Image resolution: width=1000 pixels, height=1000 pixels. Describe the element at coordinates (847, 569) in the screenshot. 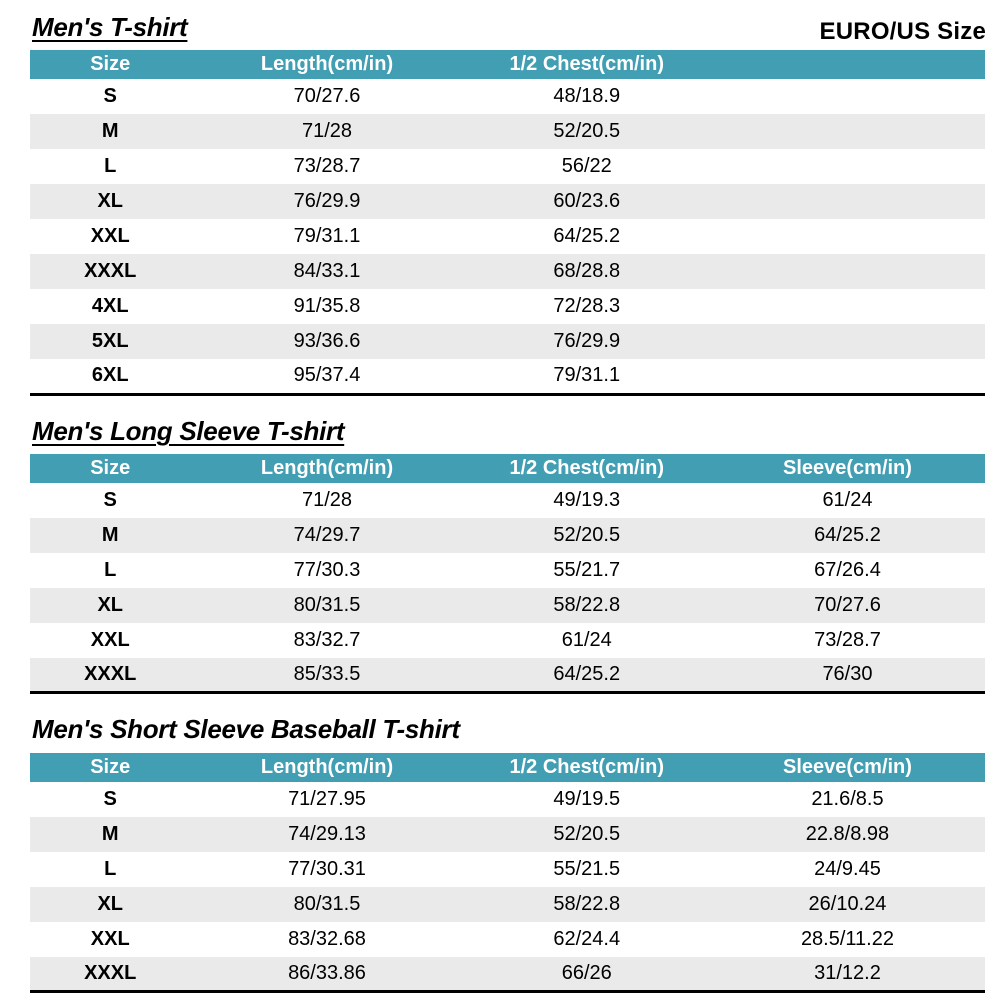

I see `value-cell: 67/26.4` at that location.